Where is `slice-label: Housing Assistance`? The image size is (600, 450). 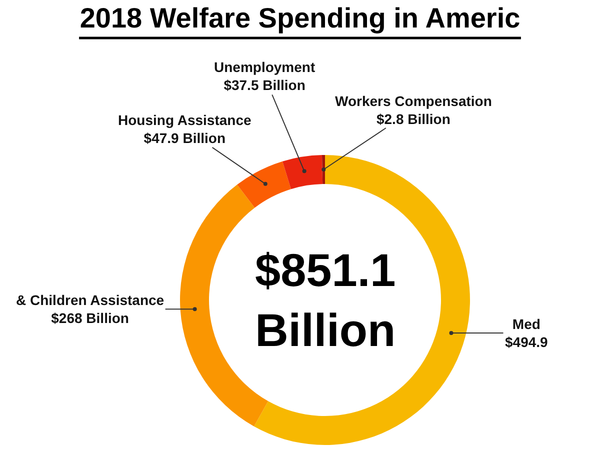
slice-label: Housing Assistance is located at coordinates (185, 120).